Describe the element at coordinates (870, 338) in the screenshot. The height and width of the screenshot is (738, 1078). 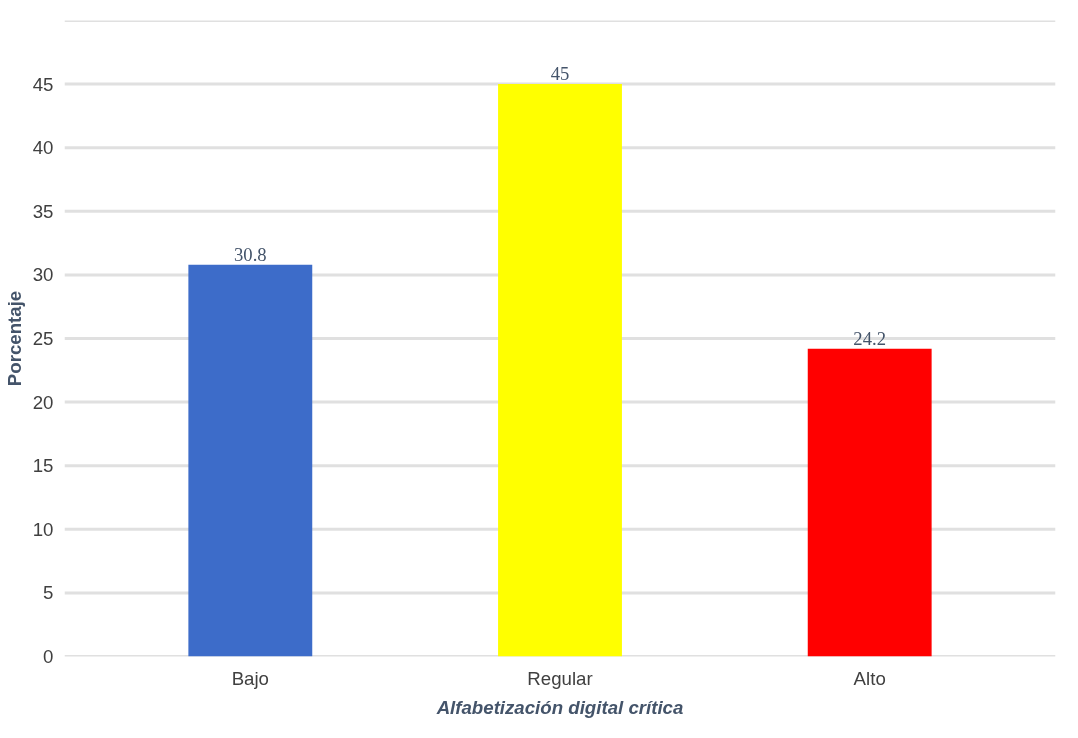
I see `data-label: 24.2` at that location.